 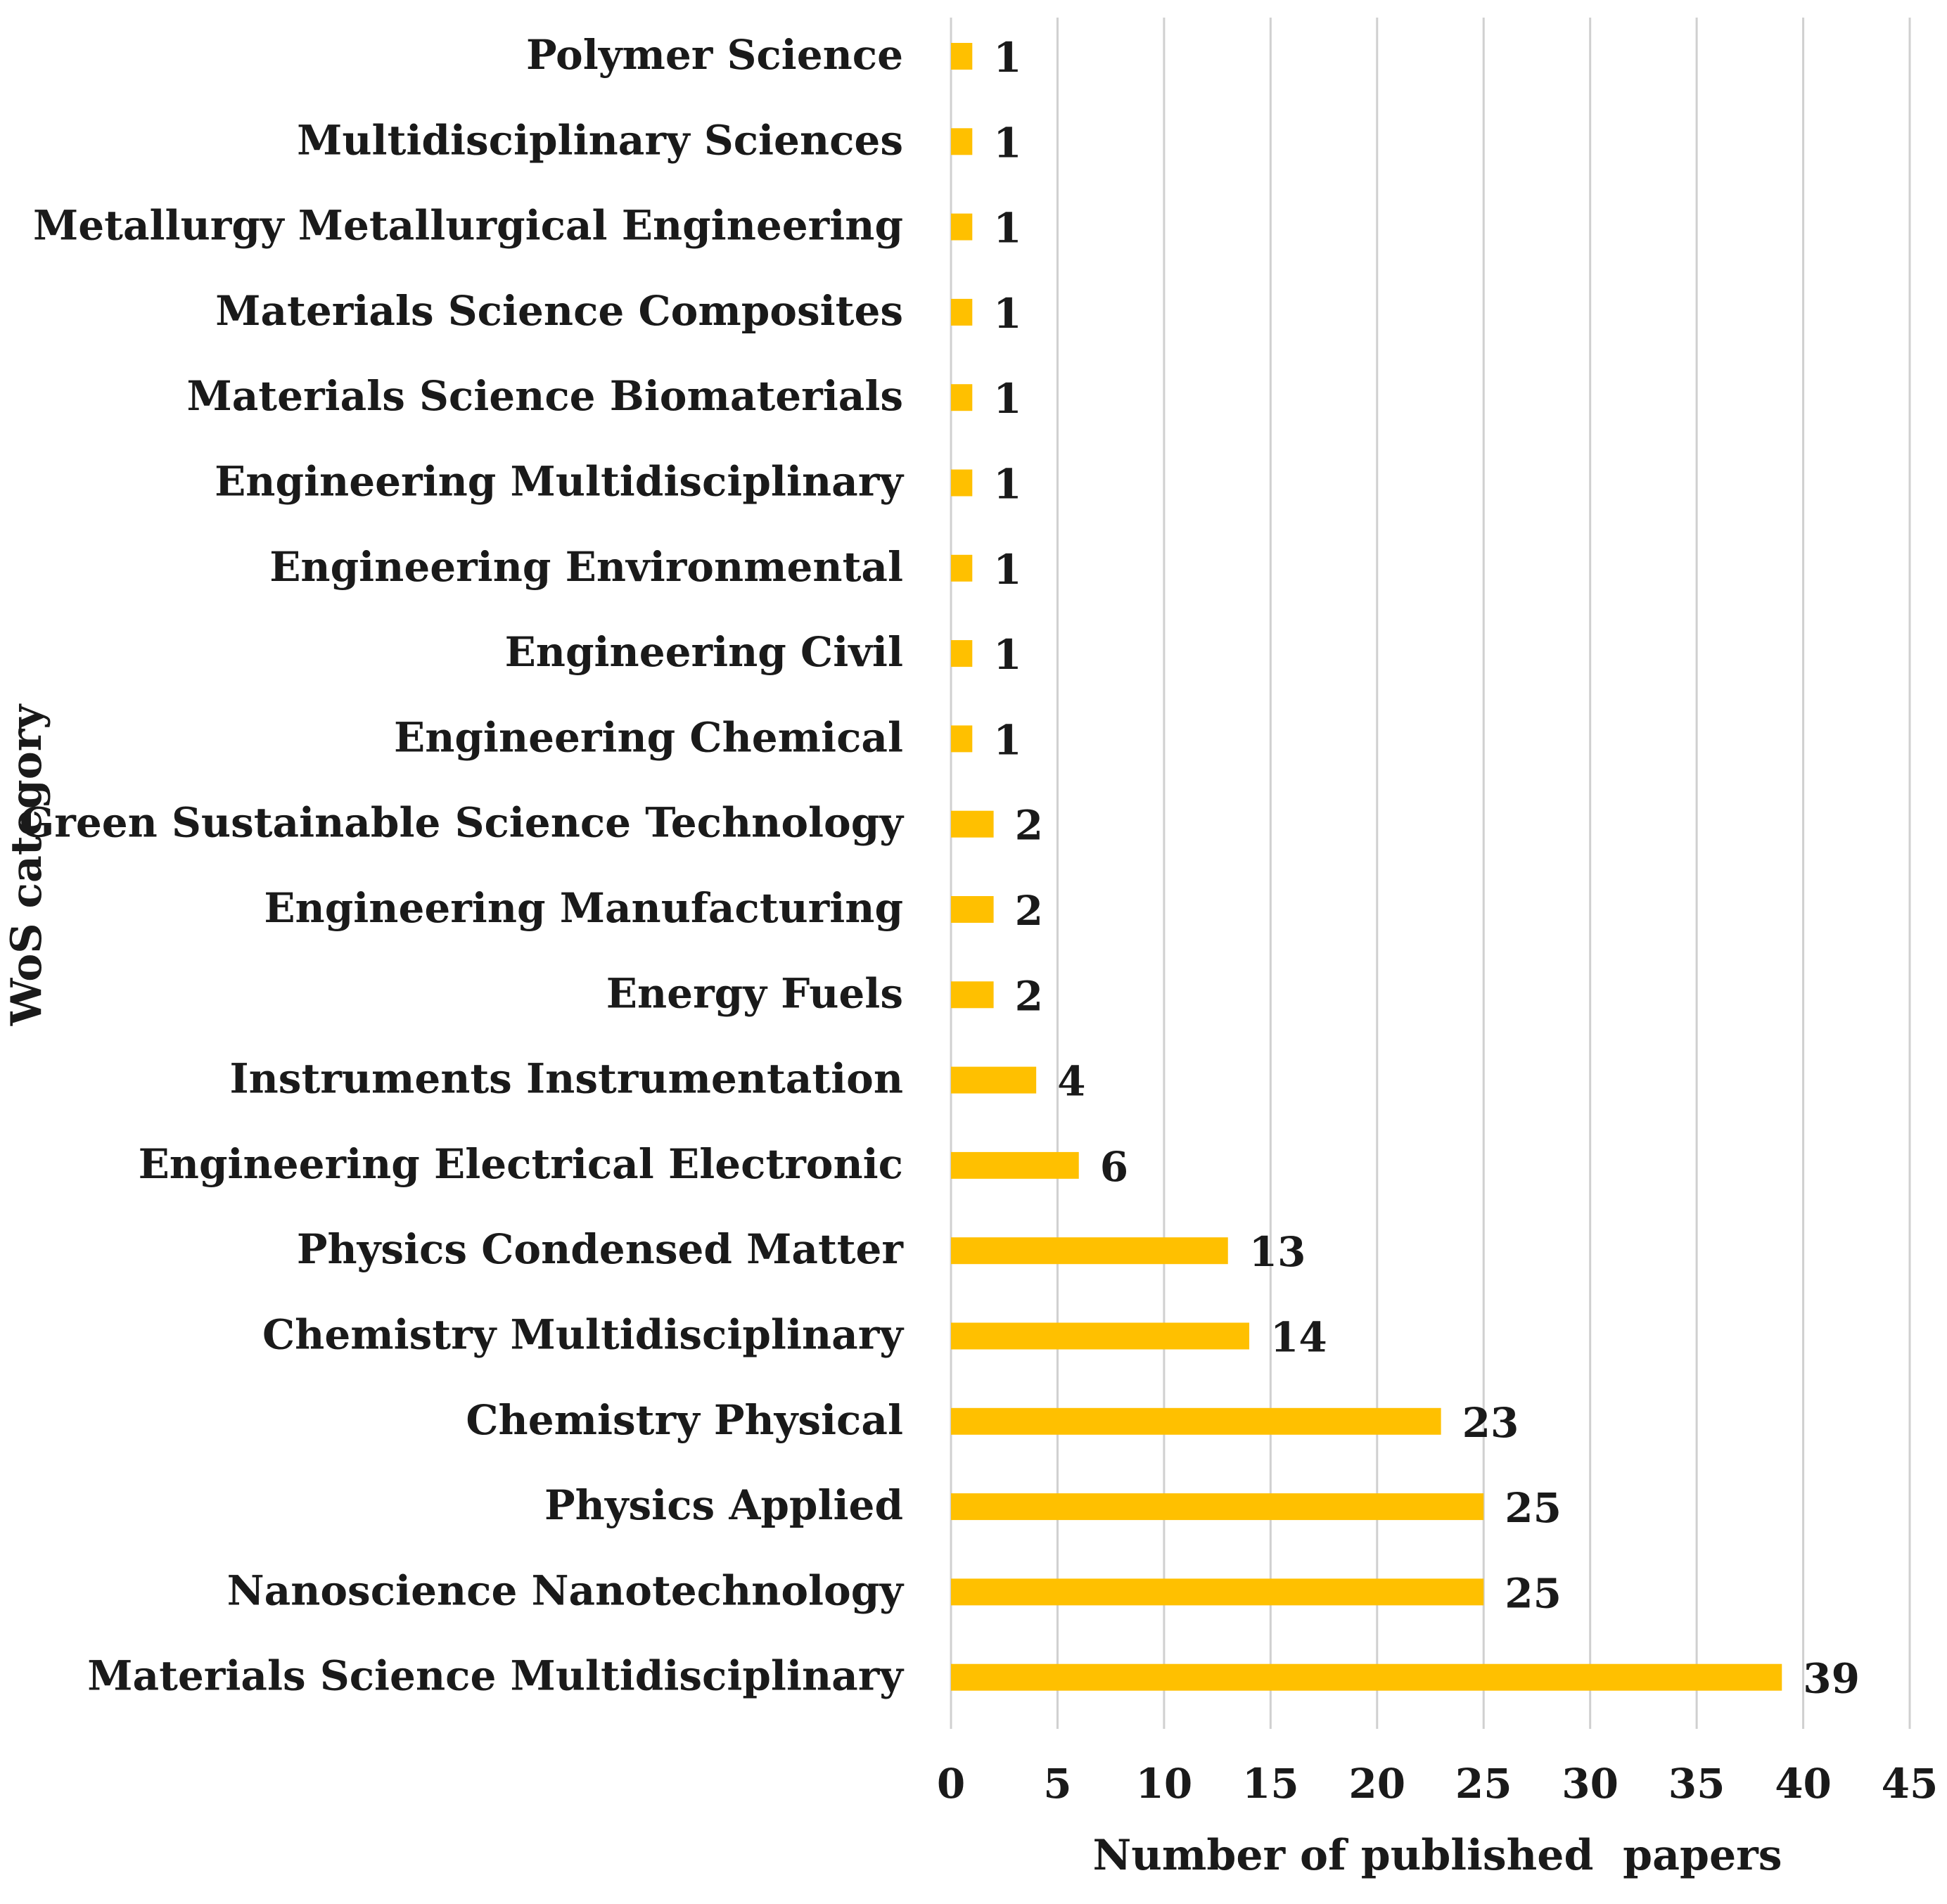 I want to click on data-label: 4, so click(x=1071, y=1082).